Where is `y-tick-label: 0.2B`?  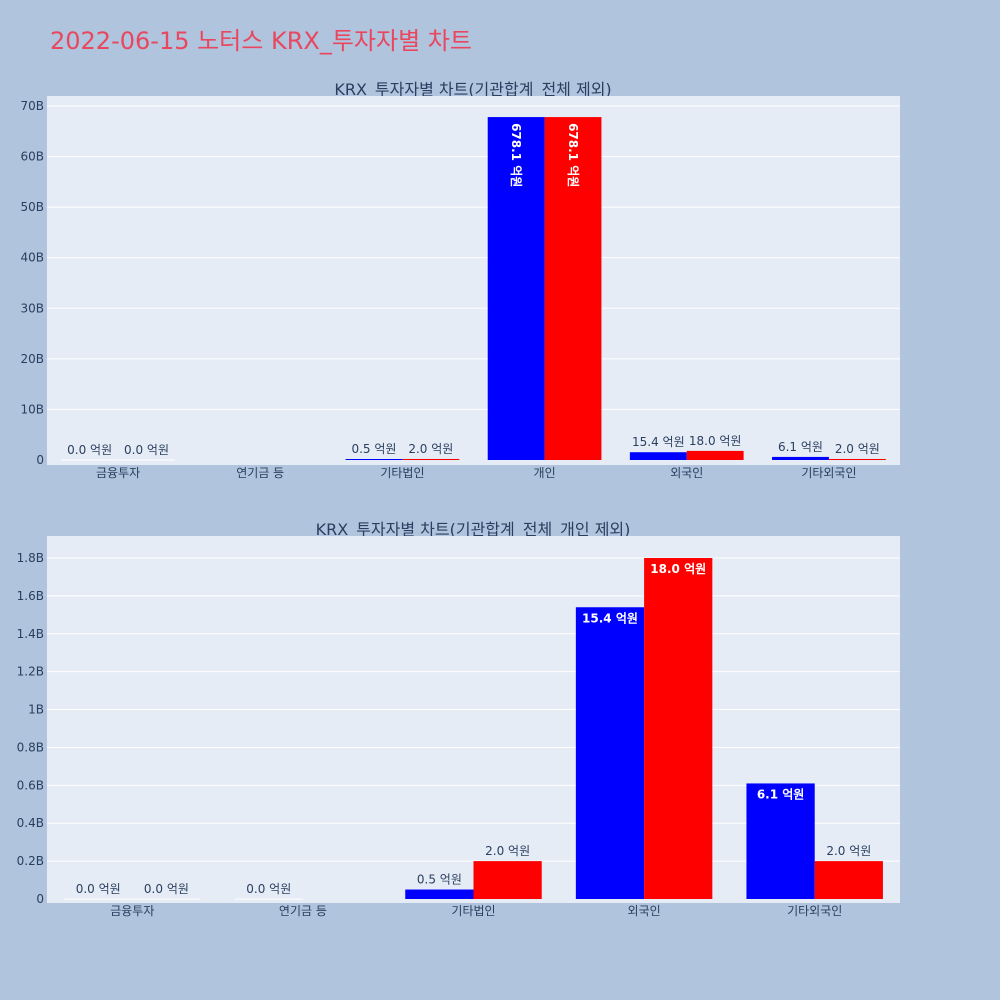 y-tick-label: 0.2B is located at coordinates (30, 861).